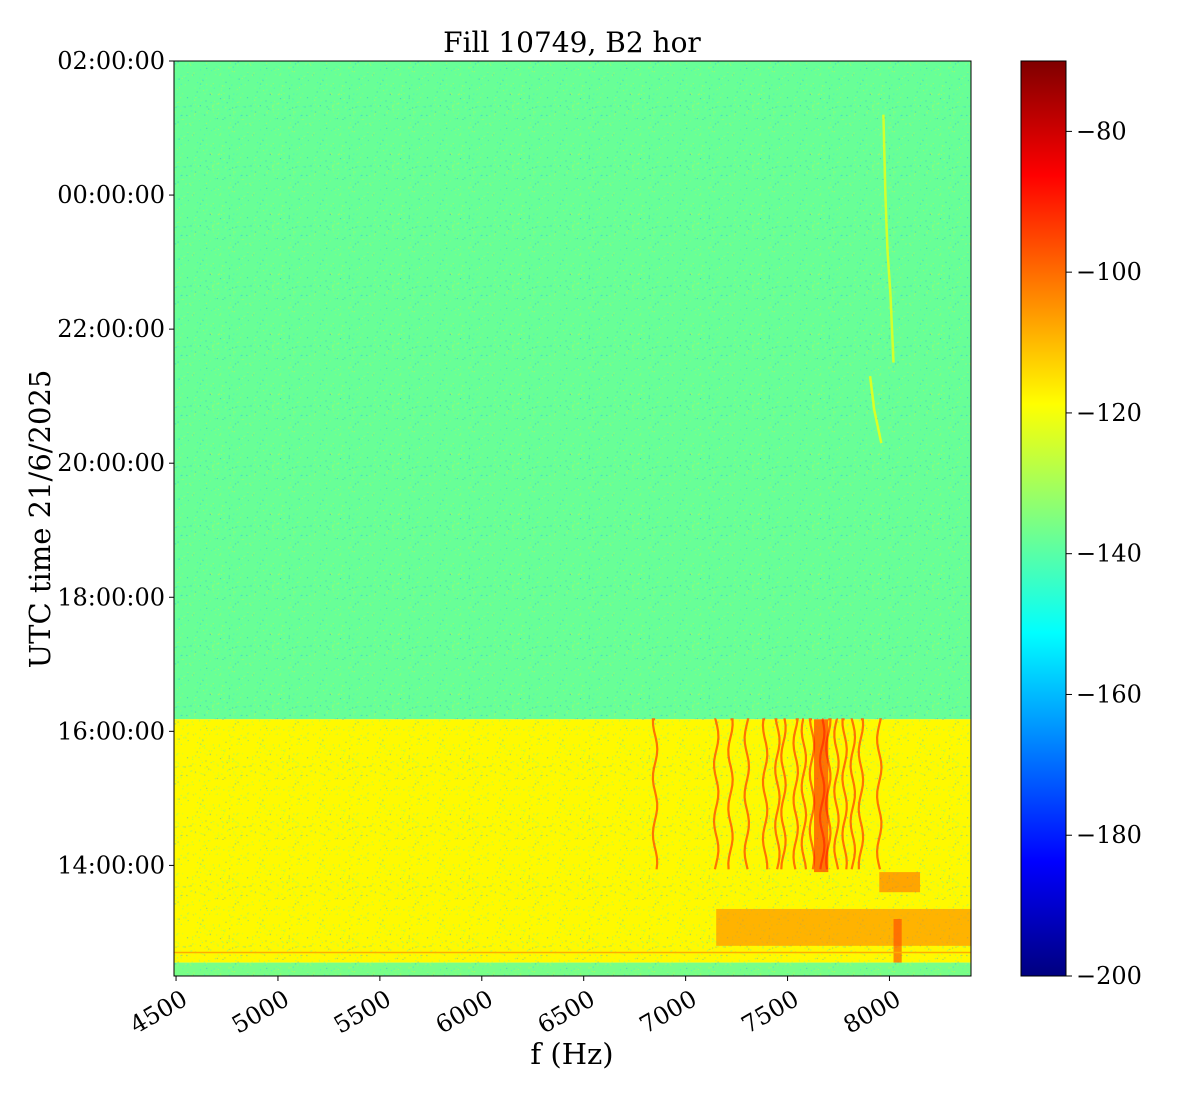 Image resolution: width=1200 pixels, height=1105 pixels. I want to click on colorbar-tick-label-3: −140, so click(1109, 554).